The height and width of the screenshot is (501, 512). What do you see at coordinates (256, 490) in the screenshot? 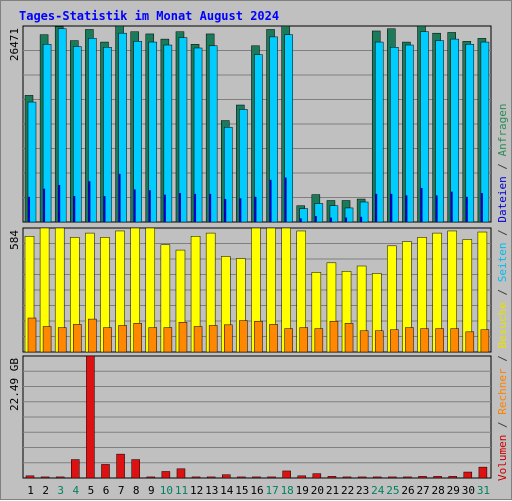
I see `x-tick-label: 16` at bounding box center [256, 490].